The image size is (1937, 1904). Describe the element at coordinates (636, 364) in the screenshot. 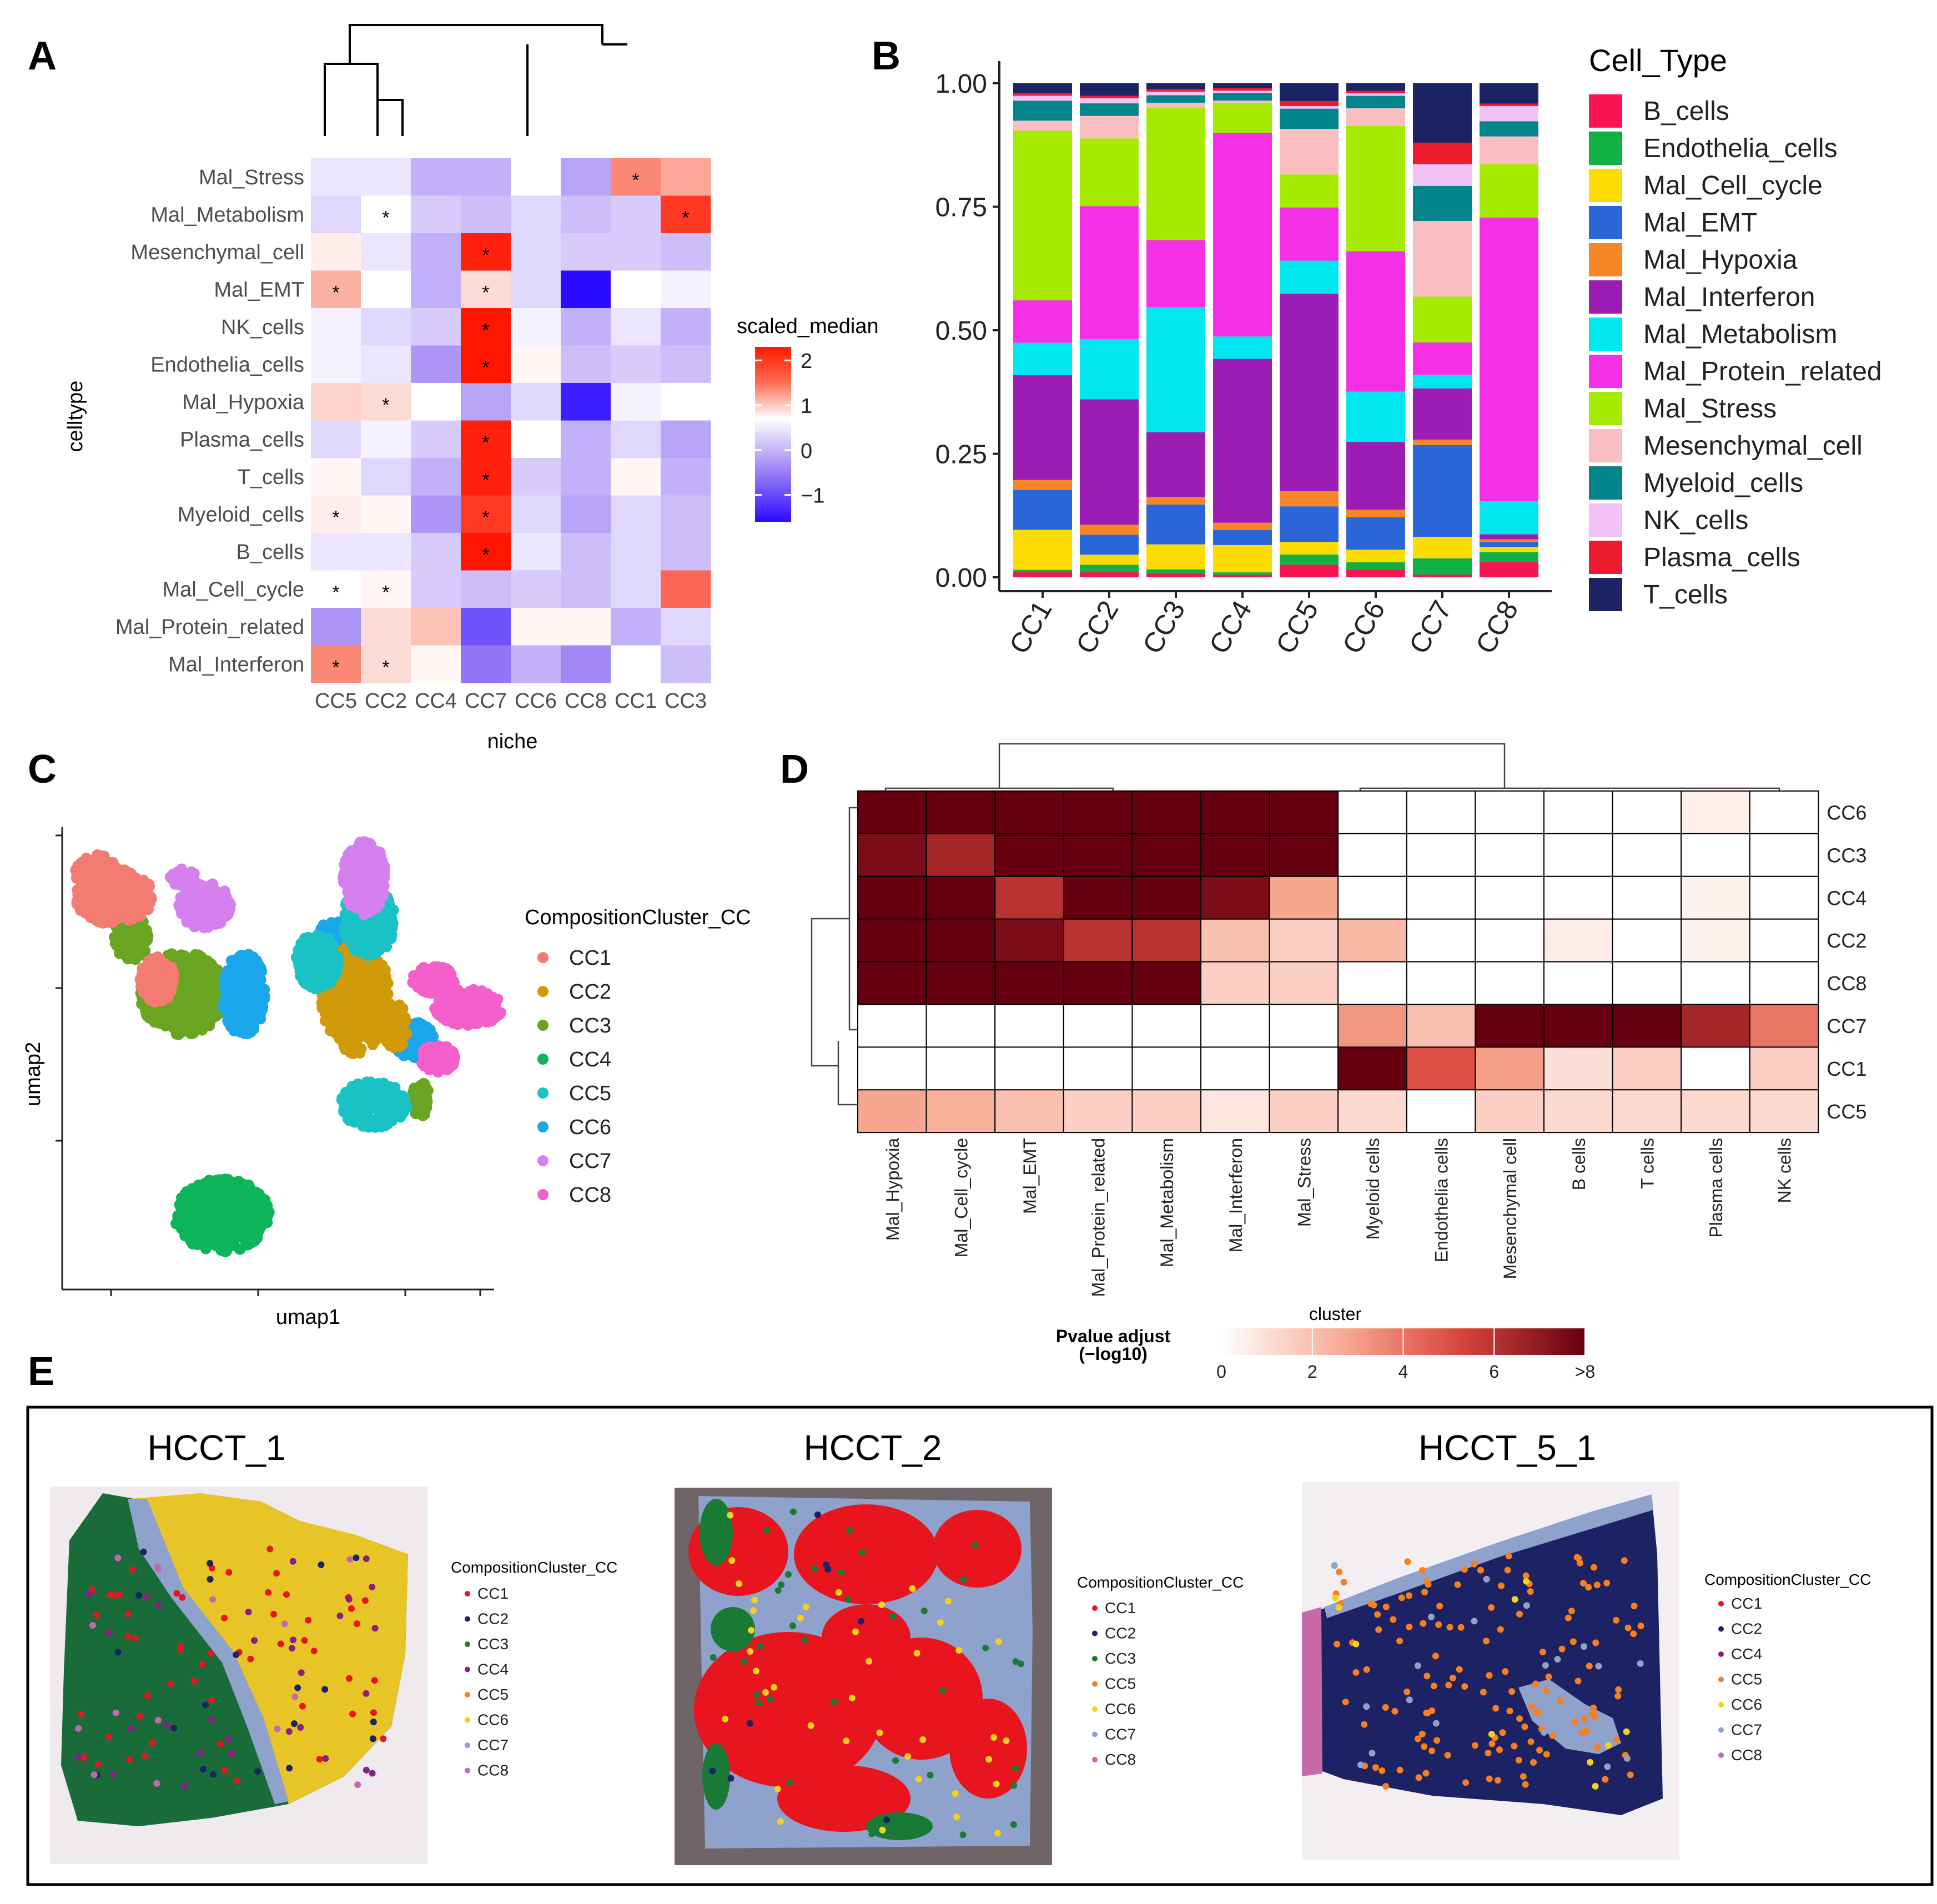

I see `heatmap-a-cell-Endothelia_cells-CC1` at that location.